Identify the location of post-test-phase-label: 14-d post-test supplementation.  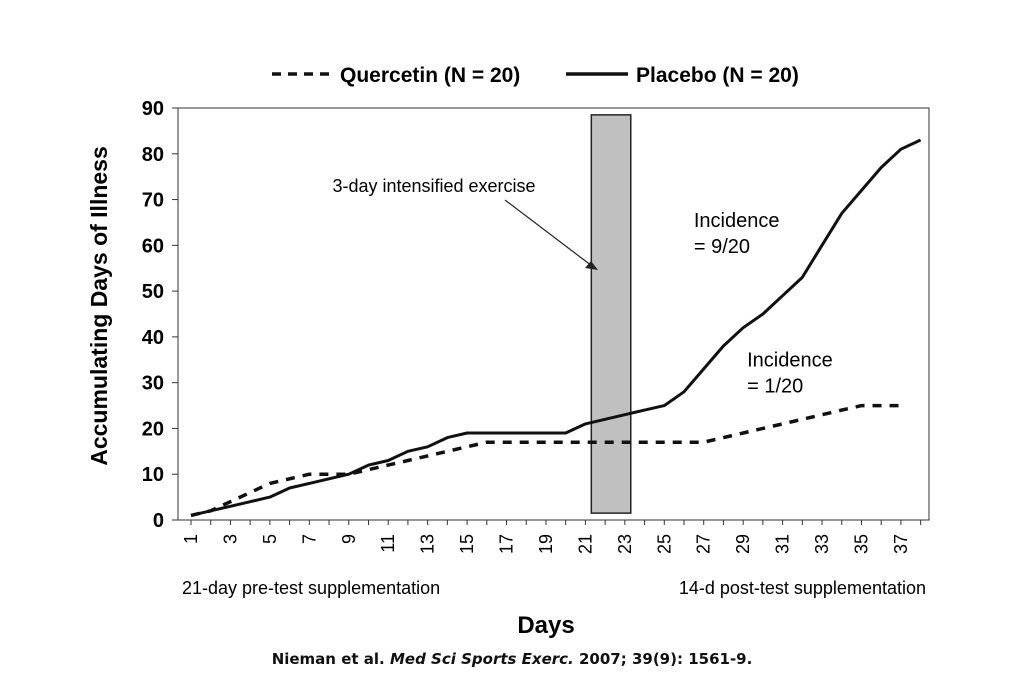
(802, 588).